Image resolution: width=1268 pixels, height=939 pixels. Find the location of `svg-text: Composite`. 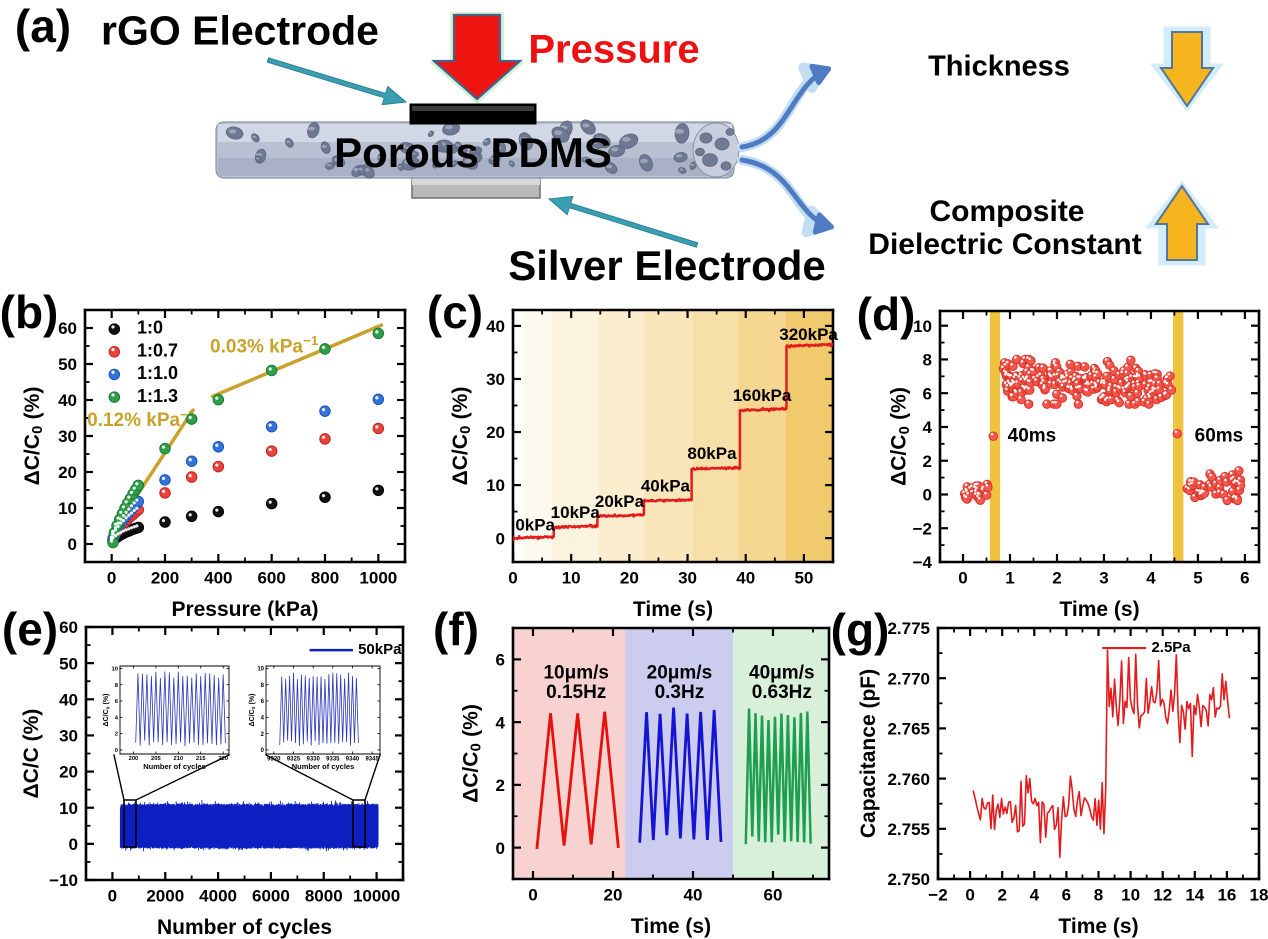

svg-text: Composite is located at coordinates (1006, 211).